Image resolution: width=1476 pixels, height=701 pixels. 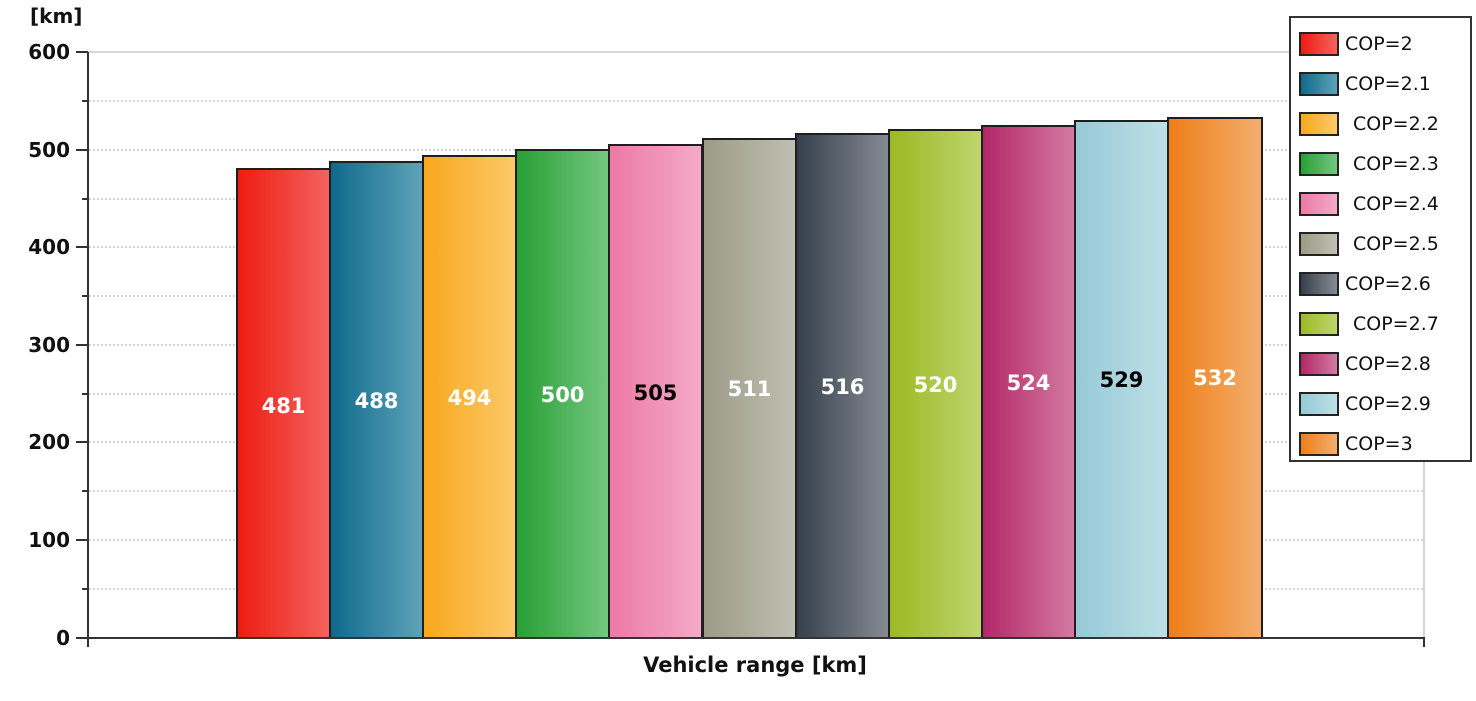 I want to click on legend-item: COP=3, so click(x=1356, y=444).